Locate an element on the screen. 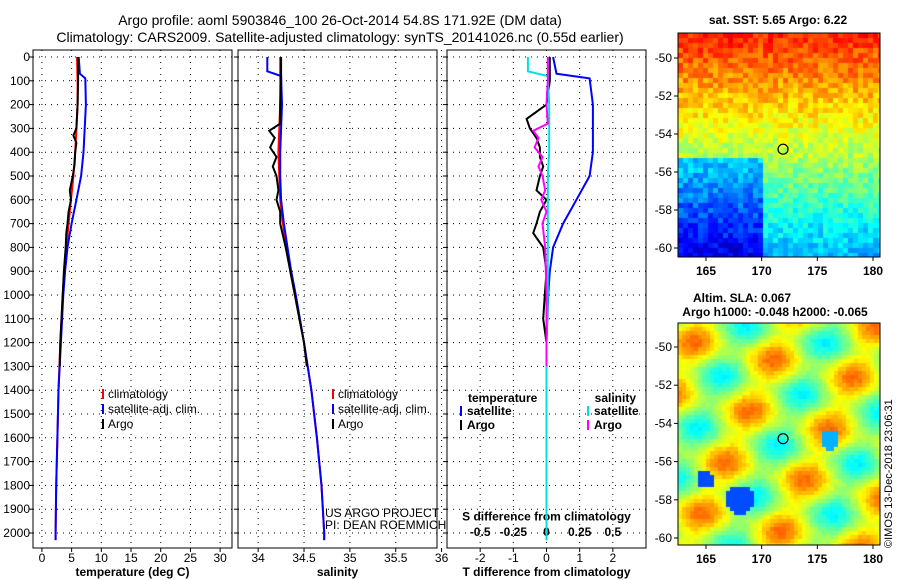 This screenshot has height=580, width=900. lon-tick-label: 165 is located at coordinates (706, 271).